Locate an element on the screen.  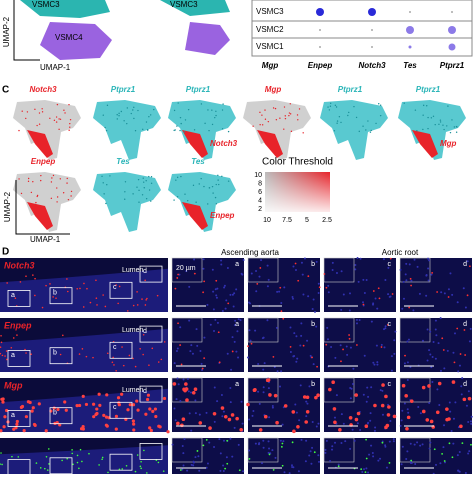
panel-letter: a is located at coordinates (237, 384).